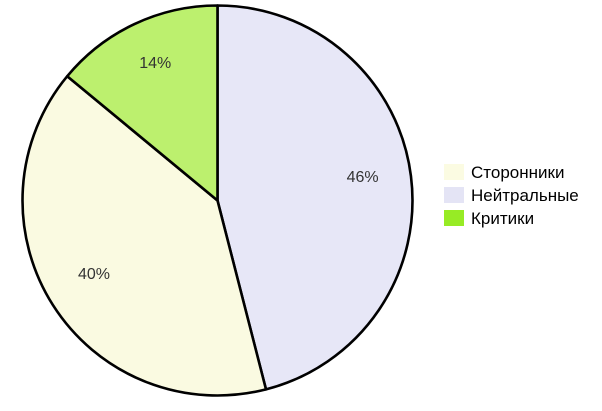 Image resolution: width=602 pixels, height=411 pixels. What do you see at coordinates (518, 172) in the screenshot?
I see `legend-label-supporters: Сторонники` at bounding box center [518, 172].